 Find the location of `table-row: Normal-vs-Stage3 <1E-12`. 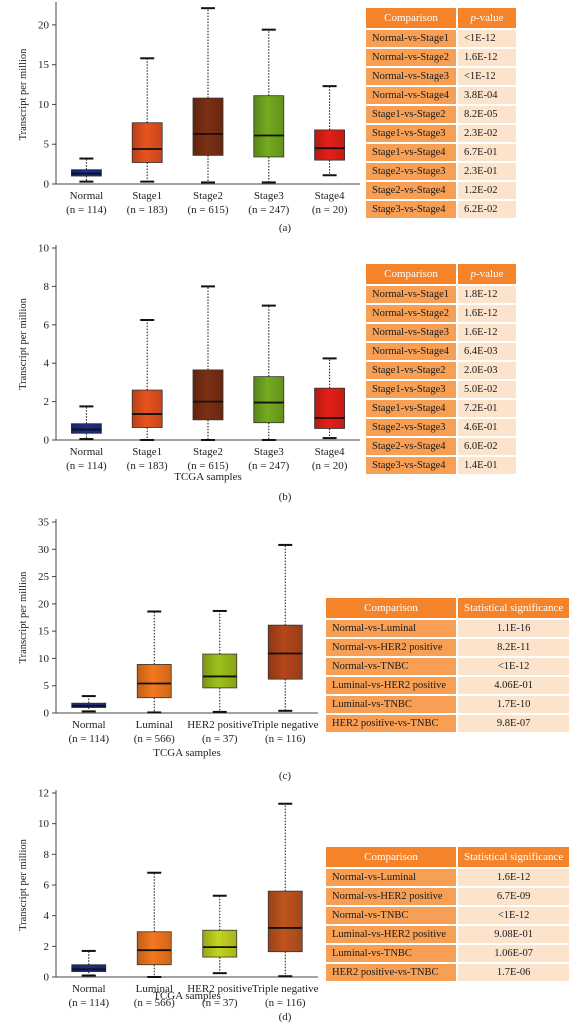

table-row: Normal-vs-Stage3 <1E-12 is located at coordinates (441, 76).